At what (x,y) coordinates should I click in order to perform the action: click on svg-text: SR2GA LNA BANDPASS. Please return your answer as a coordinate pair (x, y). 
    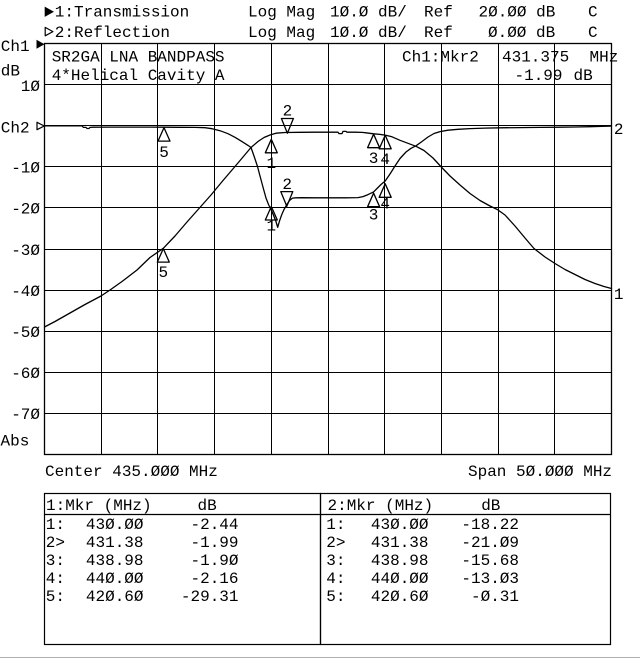
    Looking at the image, I should click on (138, 58).